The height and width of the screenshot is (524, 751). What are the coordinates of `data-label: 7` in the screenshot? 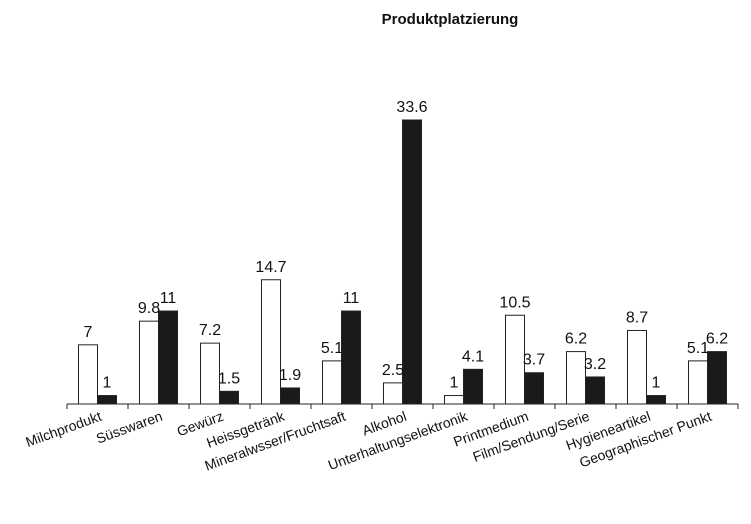 It's located at (88, 332).